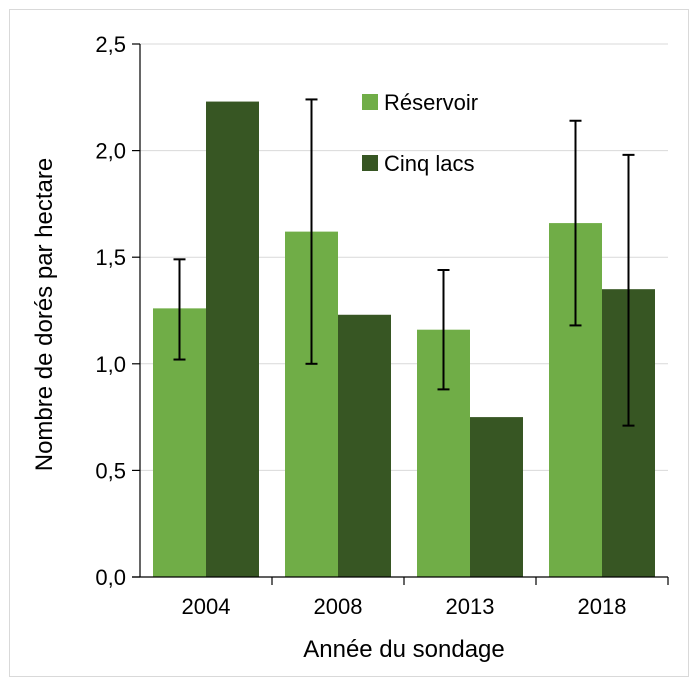 The width and height of the screenshot is (699, 687). Describe the element at coordinates (110, 257) in the screenshot. I see `y-tick-label: 1,5` at that location.